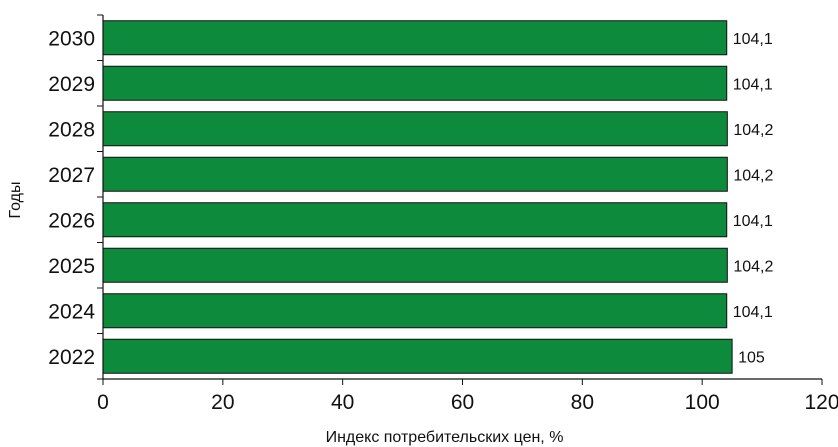 This screenshot has width=838, height=447. Describe the element at coordinates (71, 357) in the screenshot. I see `y-tick-label-2022: 2022` at that location.